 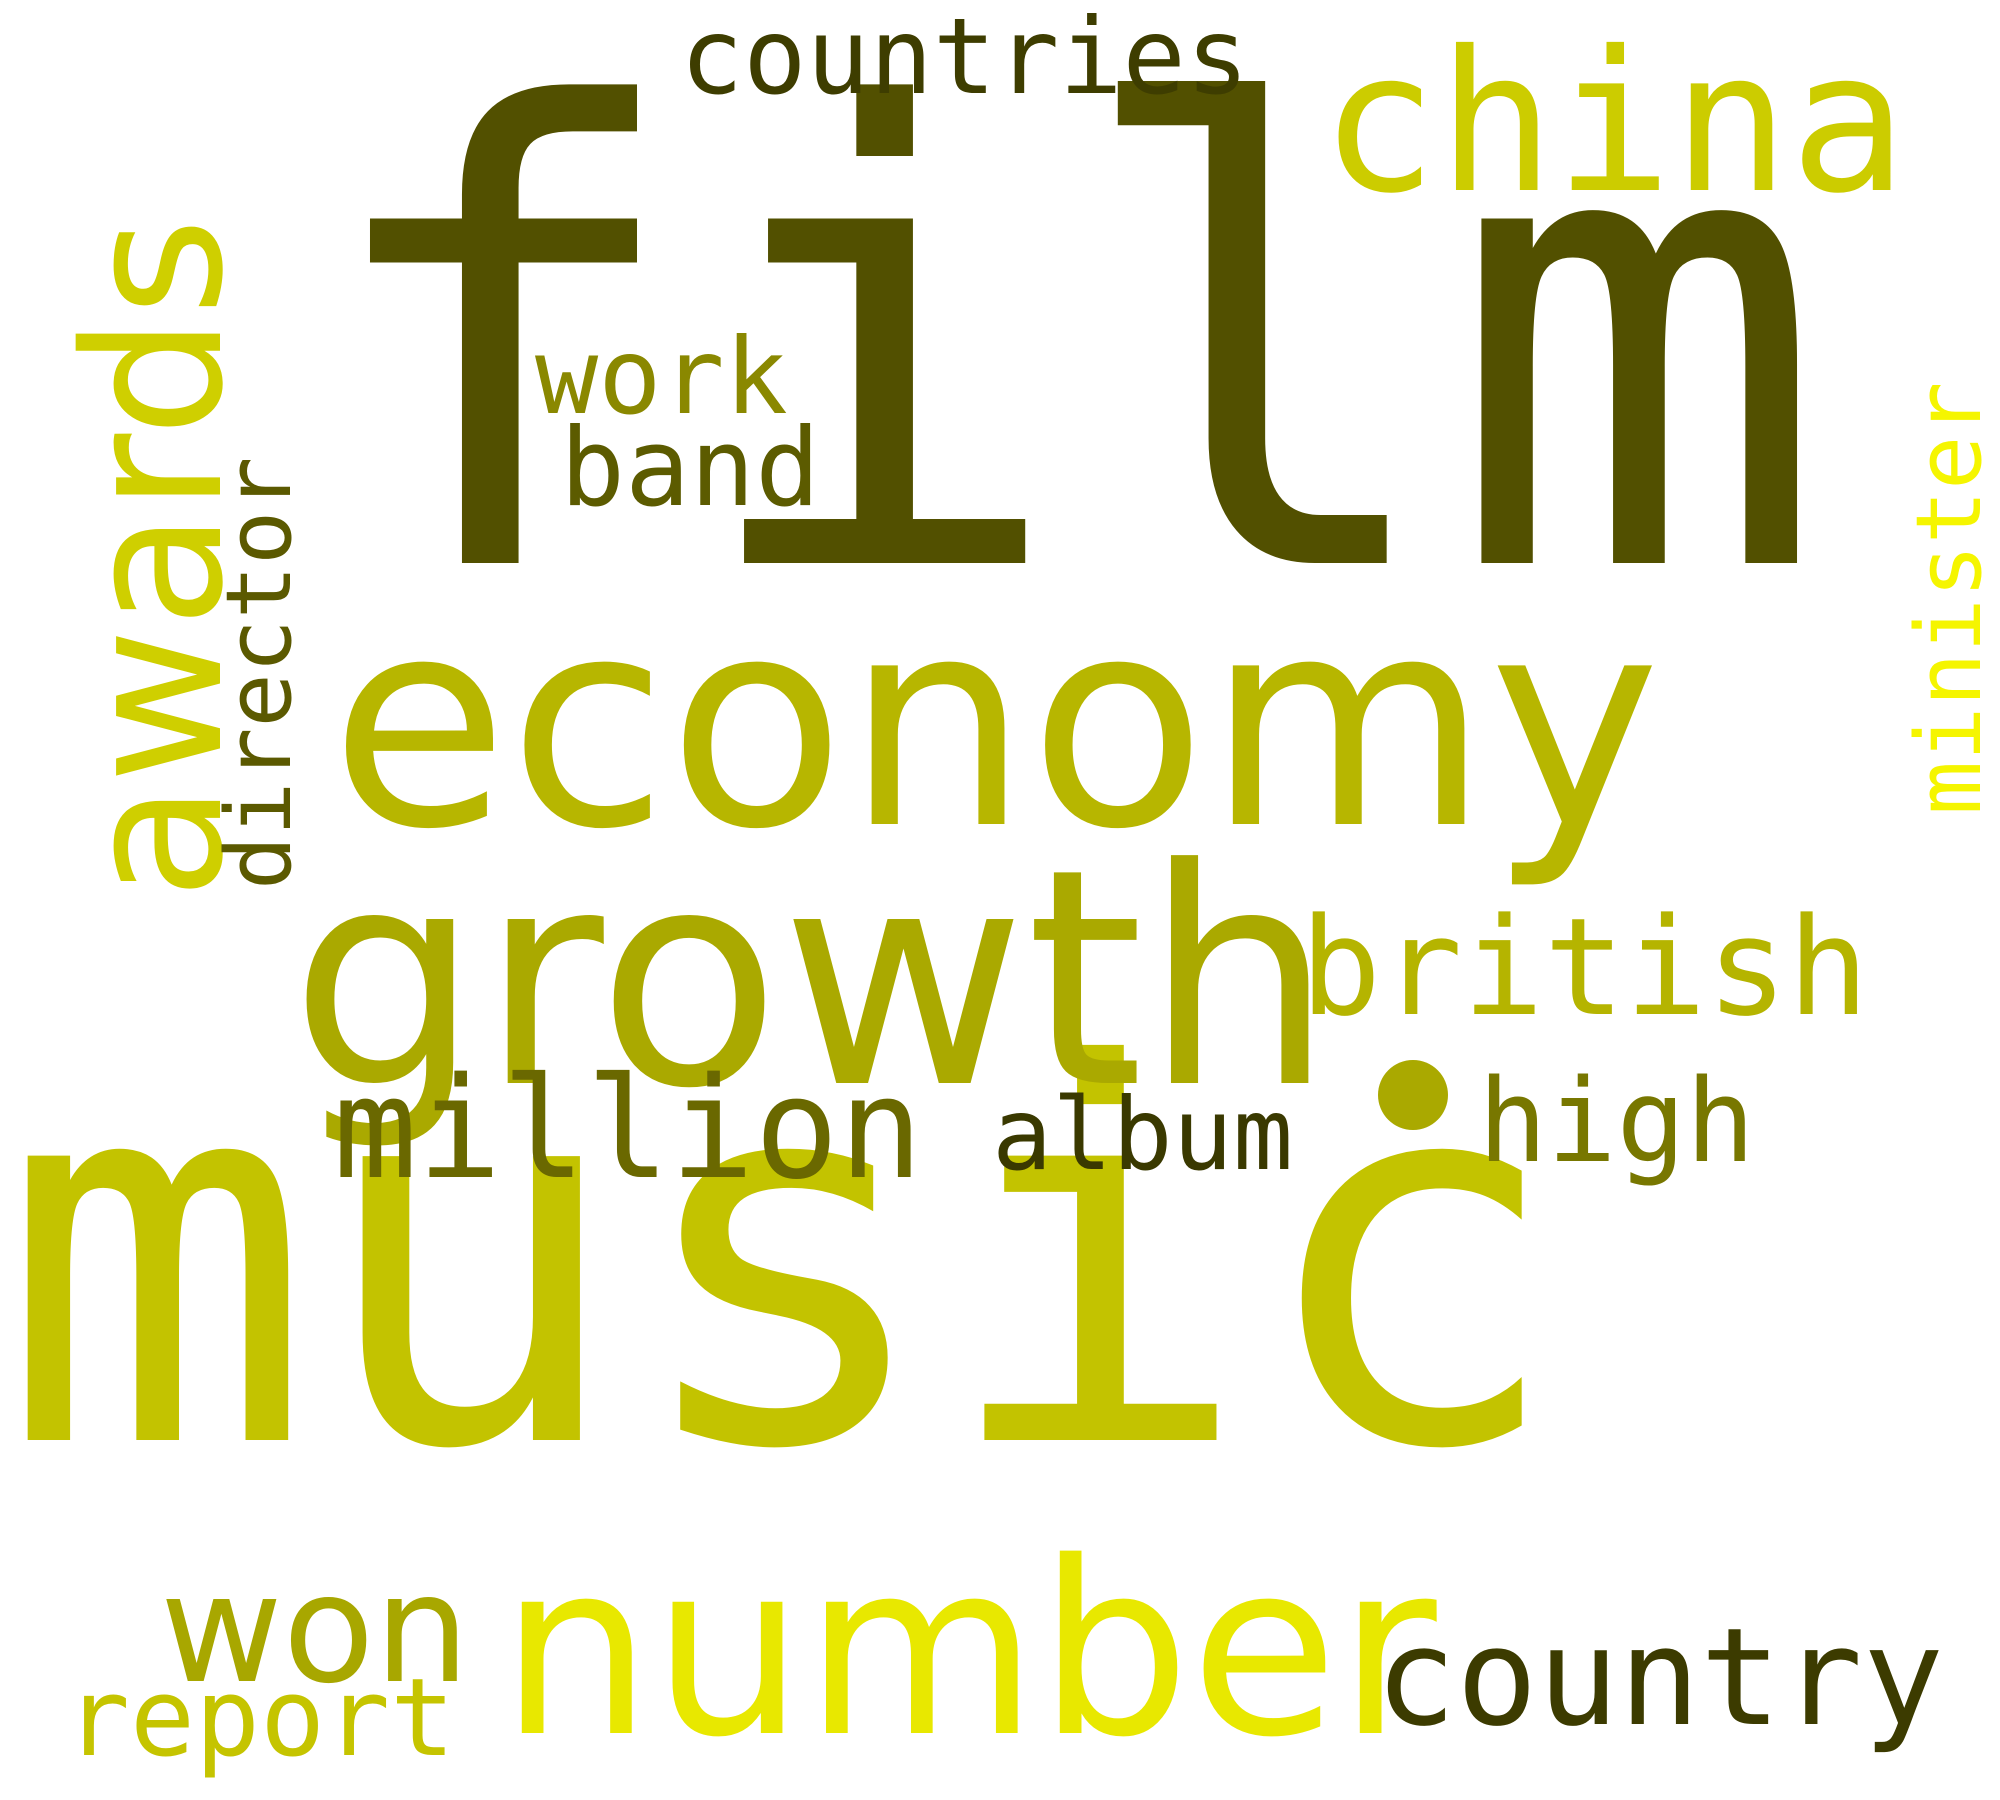 I want to click on word-report: report, so click(x=260, y=1718).